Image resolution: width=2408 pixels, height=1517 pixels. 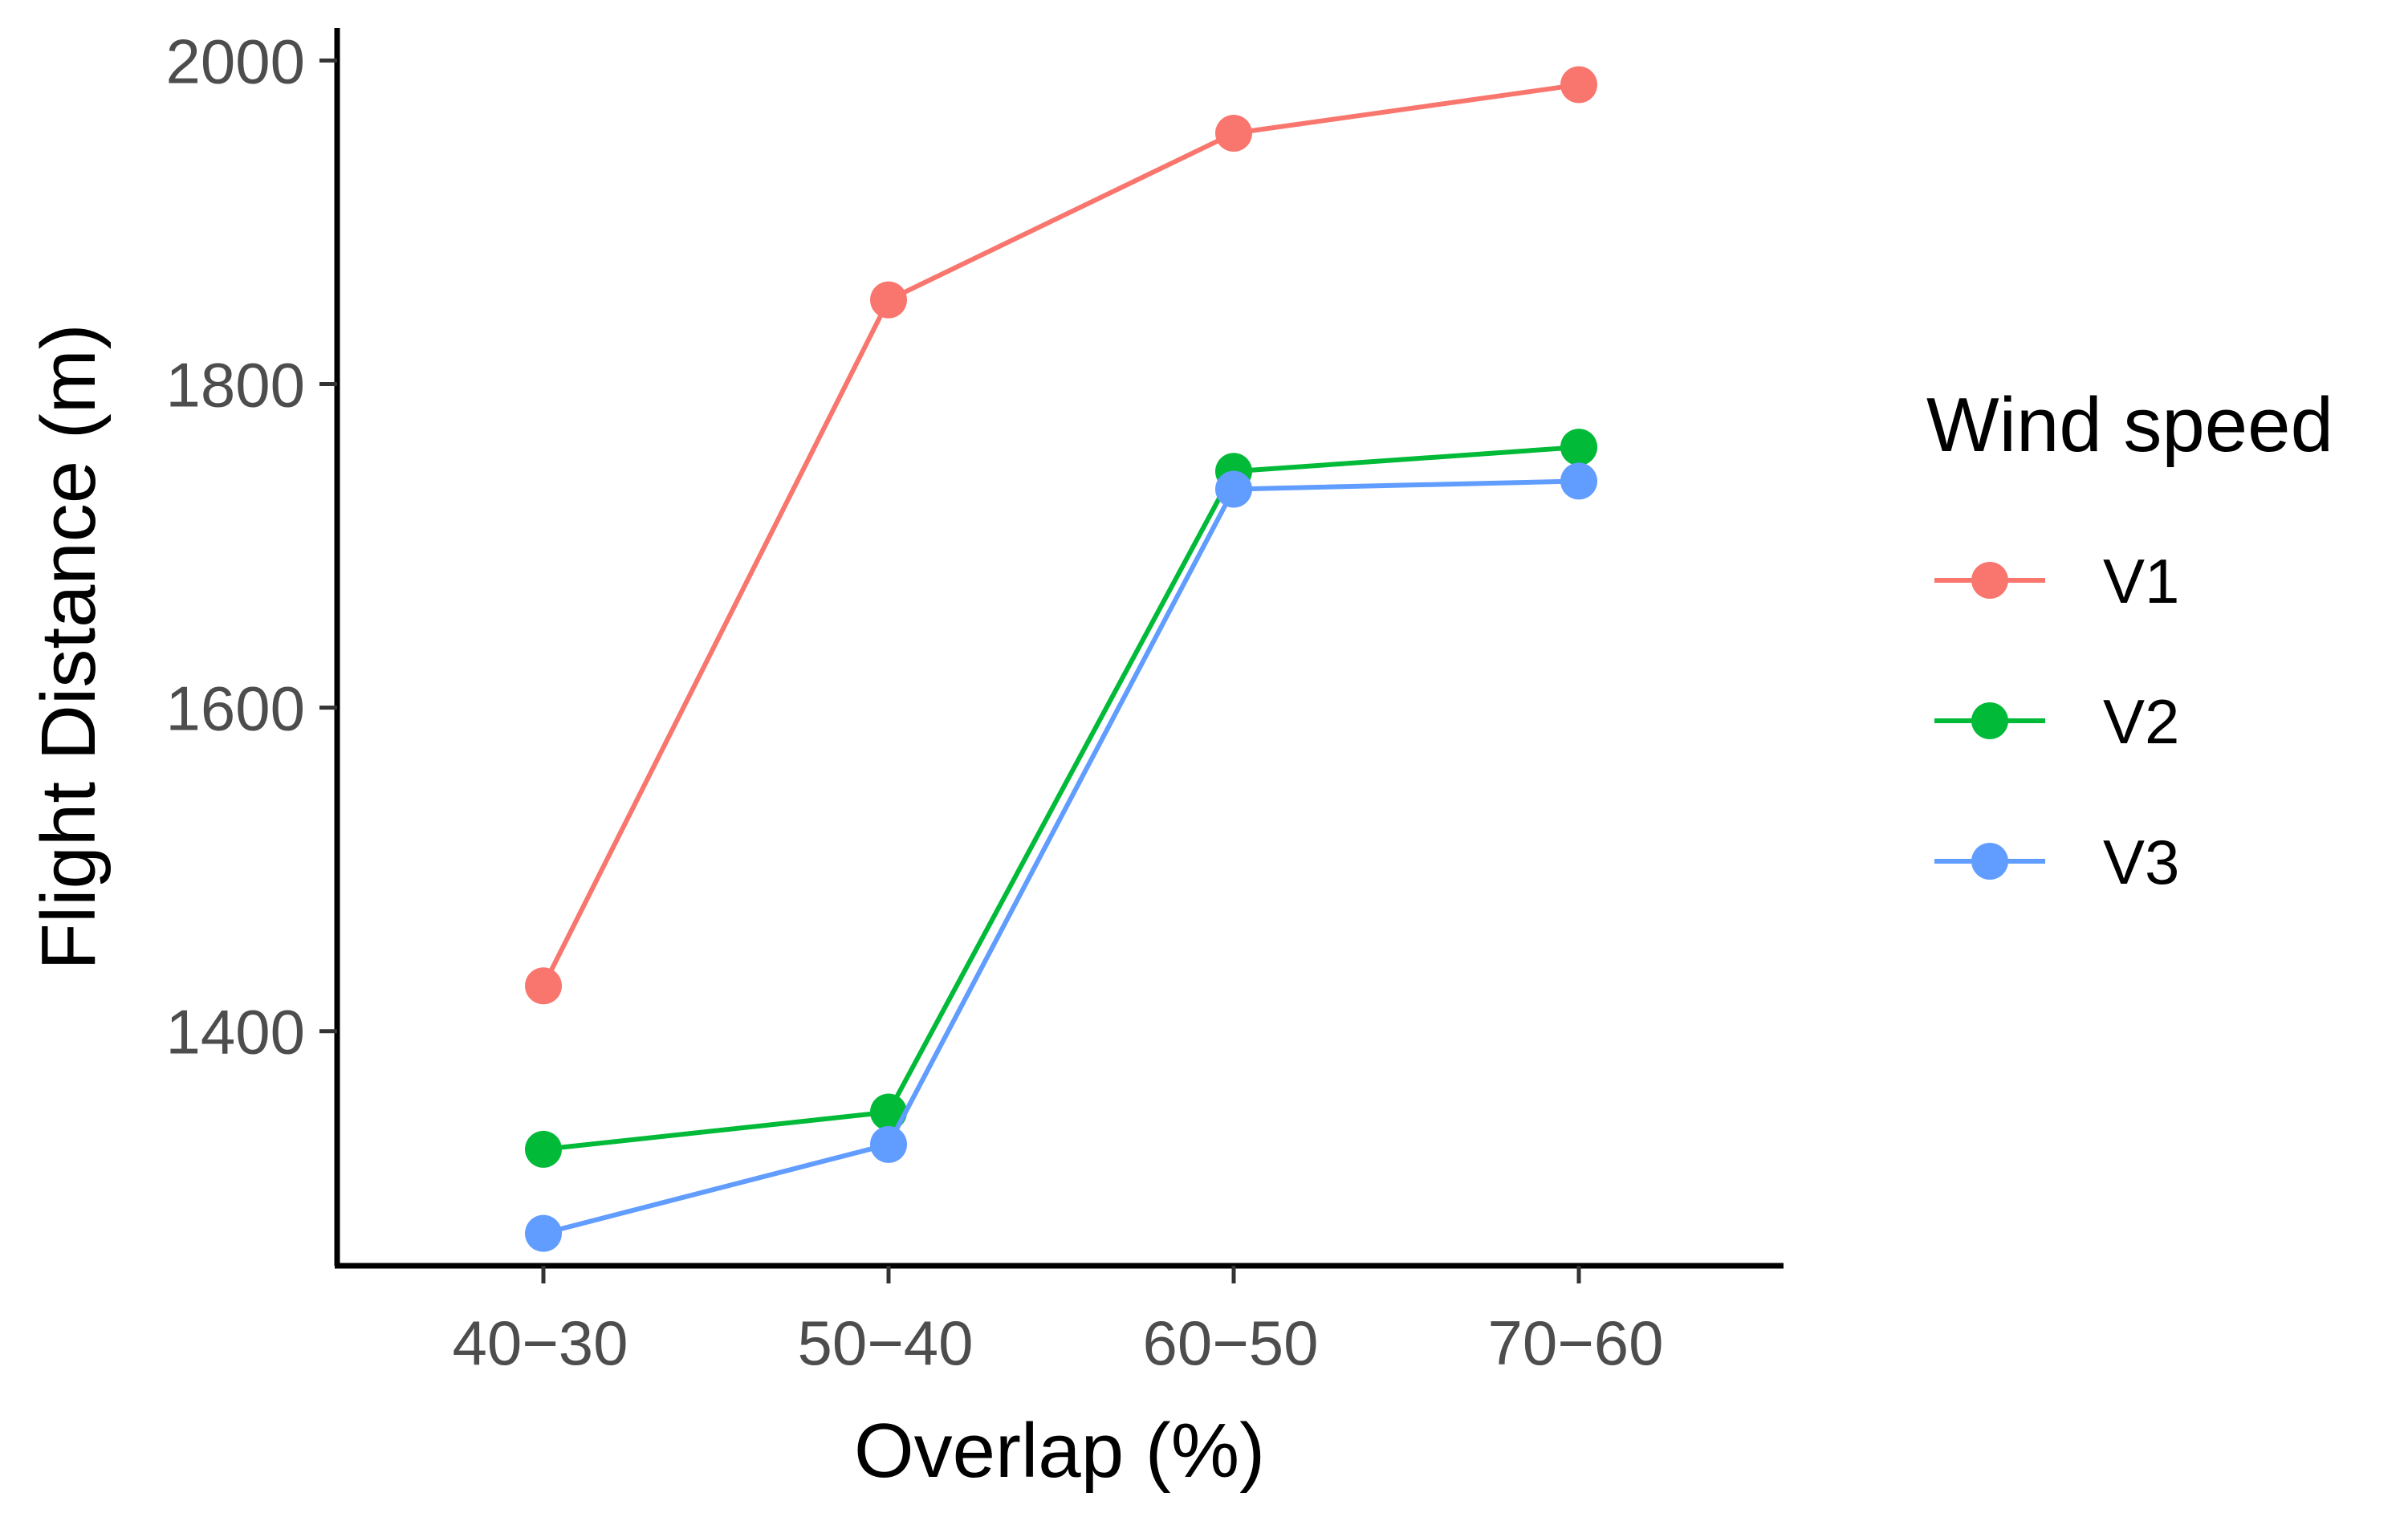 I want to click on y-tick-label: 1400, so click(x=235, y=1032).